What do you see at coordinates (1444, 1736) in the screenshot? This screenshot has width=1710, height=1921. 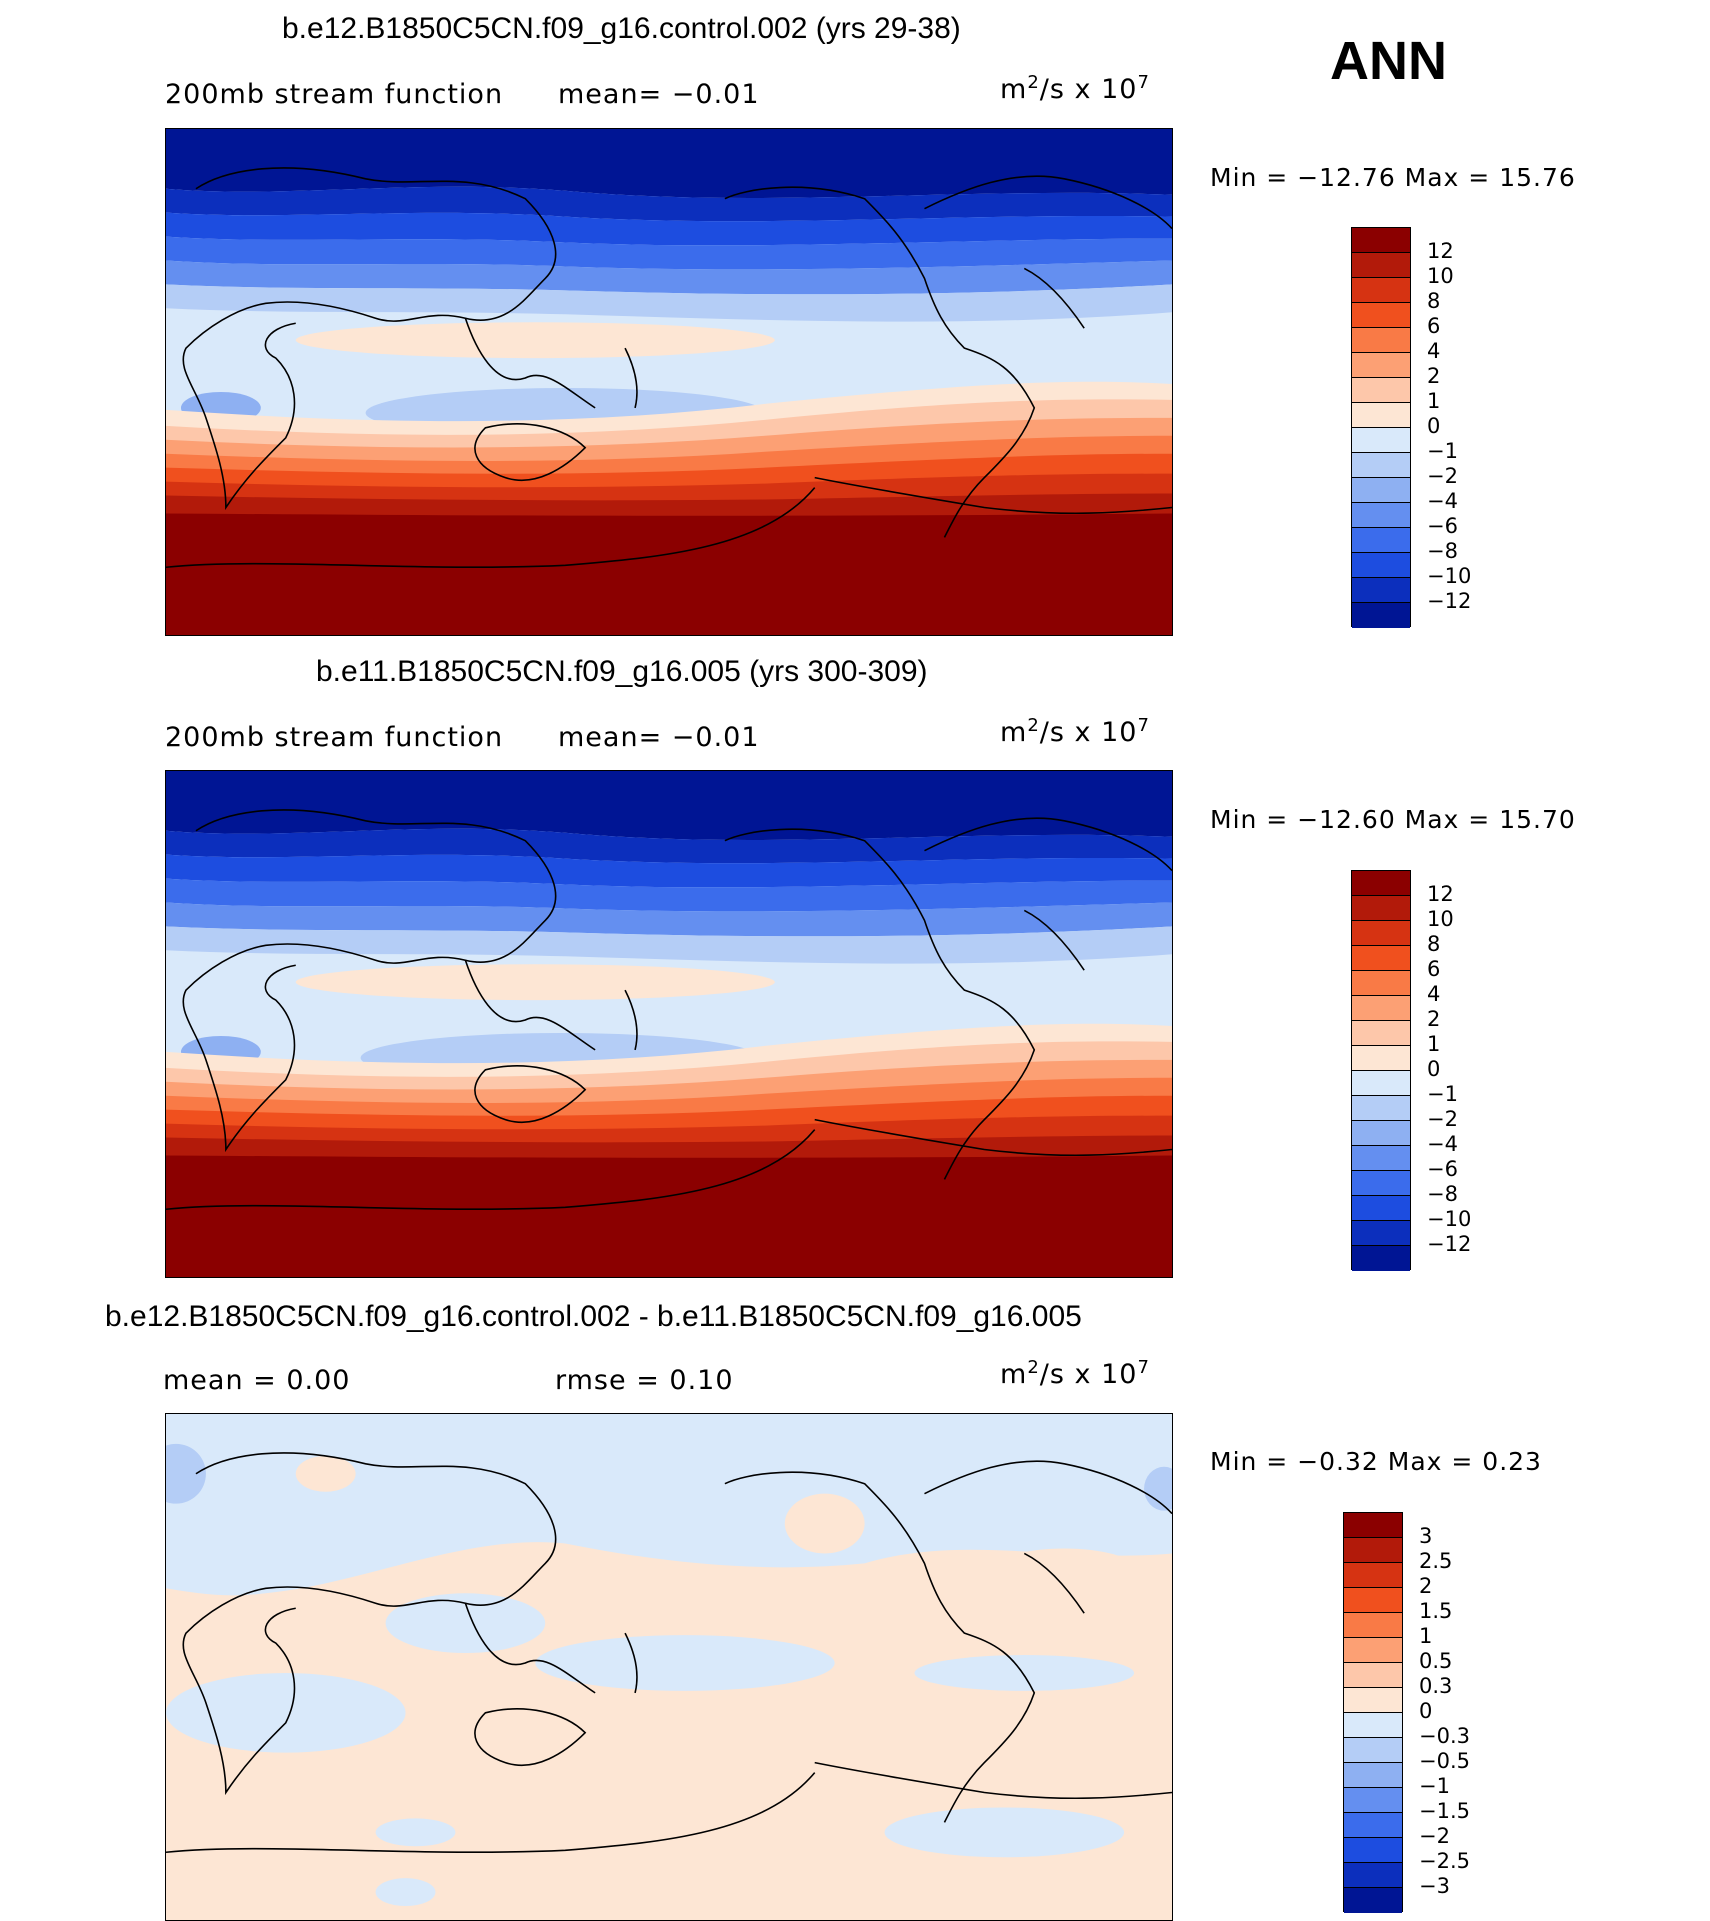 I see `colorbar-tick-label: −0.3` at bounding box center [1444, 1736].